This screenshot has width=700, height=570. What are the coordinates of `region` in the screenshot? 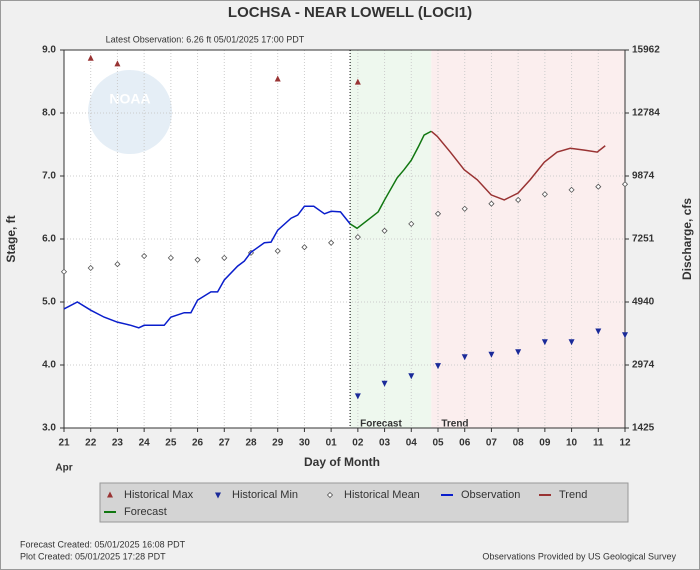 It's located at (391, 239).